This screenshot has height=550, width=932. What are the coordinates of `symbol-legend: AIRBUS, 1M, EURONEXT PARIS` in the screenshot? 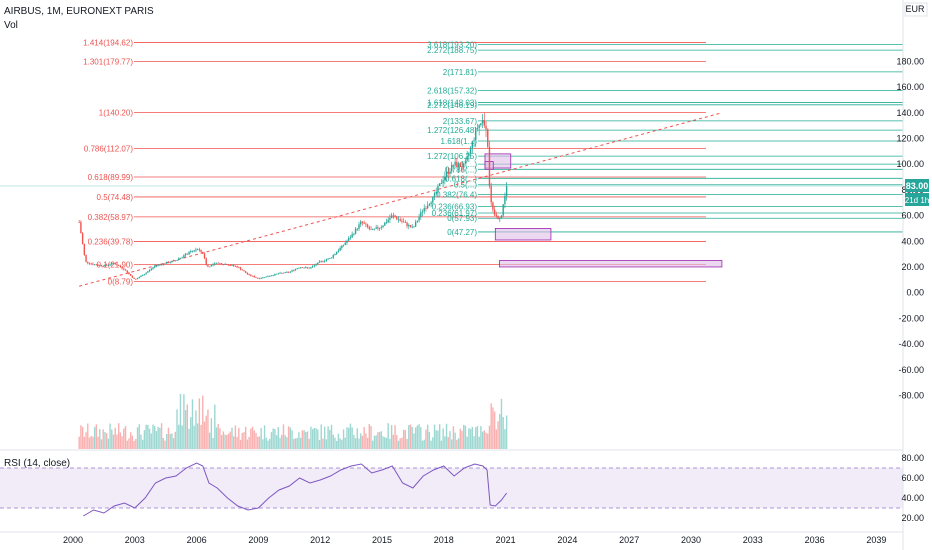 It's located at (79, 11).